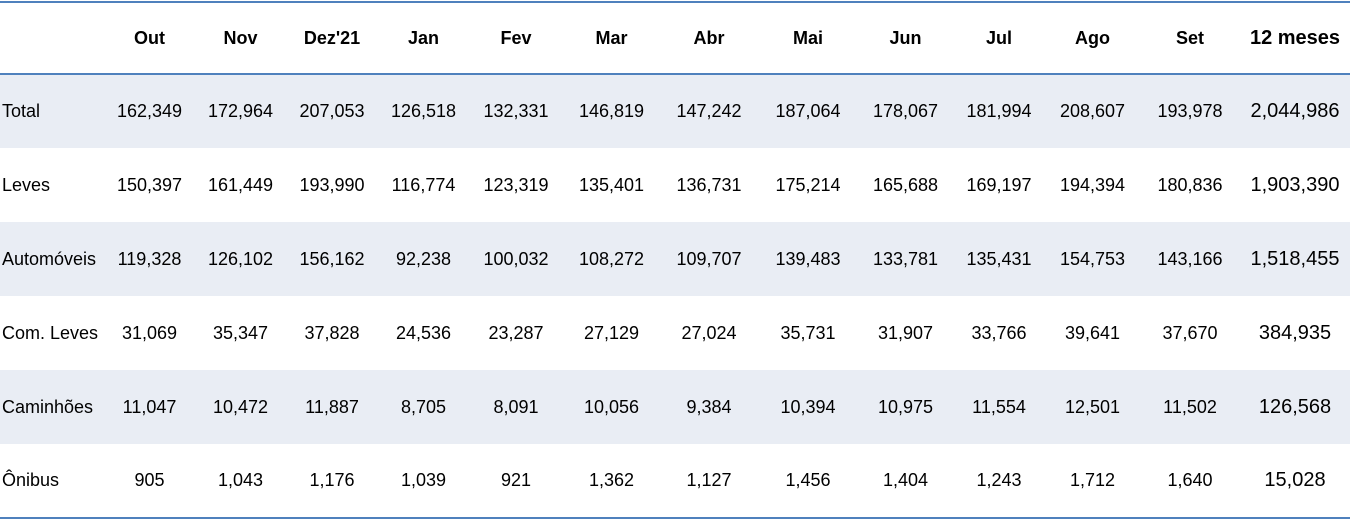 The image size is (1352, 523). What do you see at coordinates (1295, 38) in the screenshot?
I see `column-header: 12 meses` at bounding box center [1295, 38].